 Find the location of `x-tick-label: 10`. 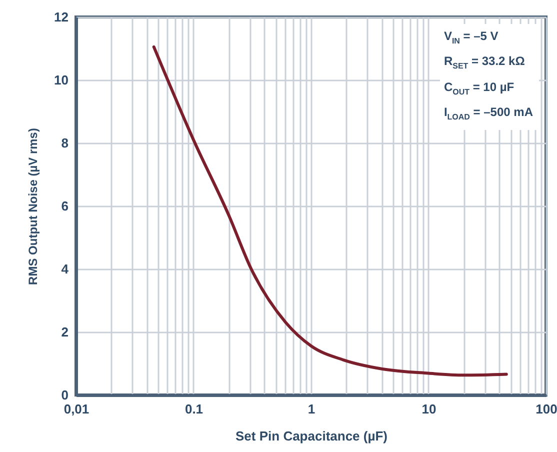

x-tick-label: 10 is located at coordinates (429, 409).